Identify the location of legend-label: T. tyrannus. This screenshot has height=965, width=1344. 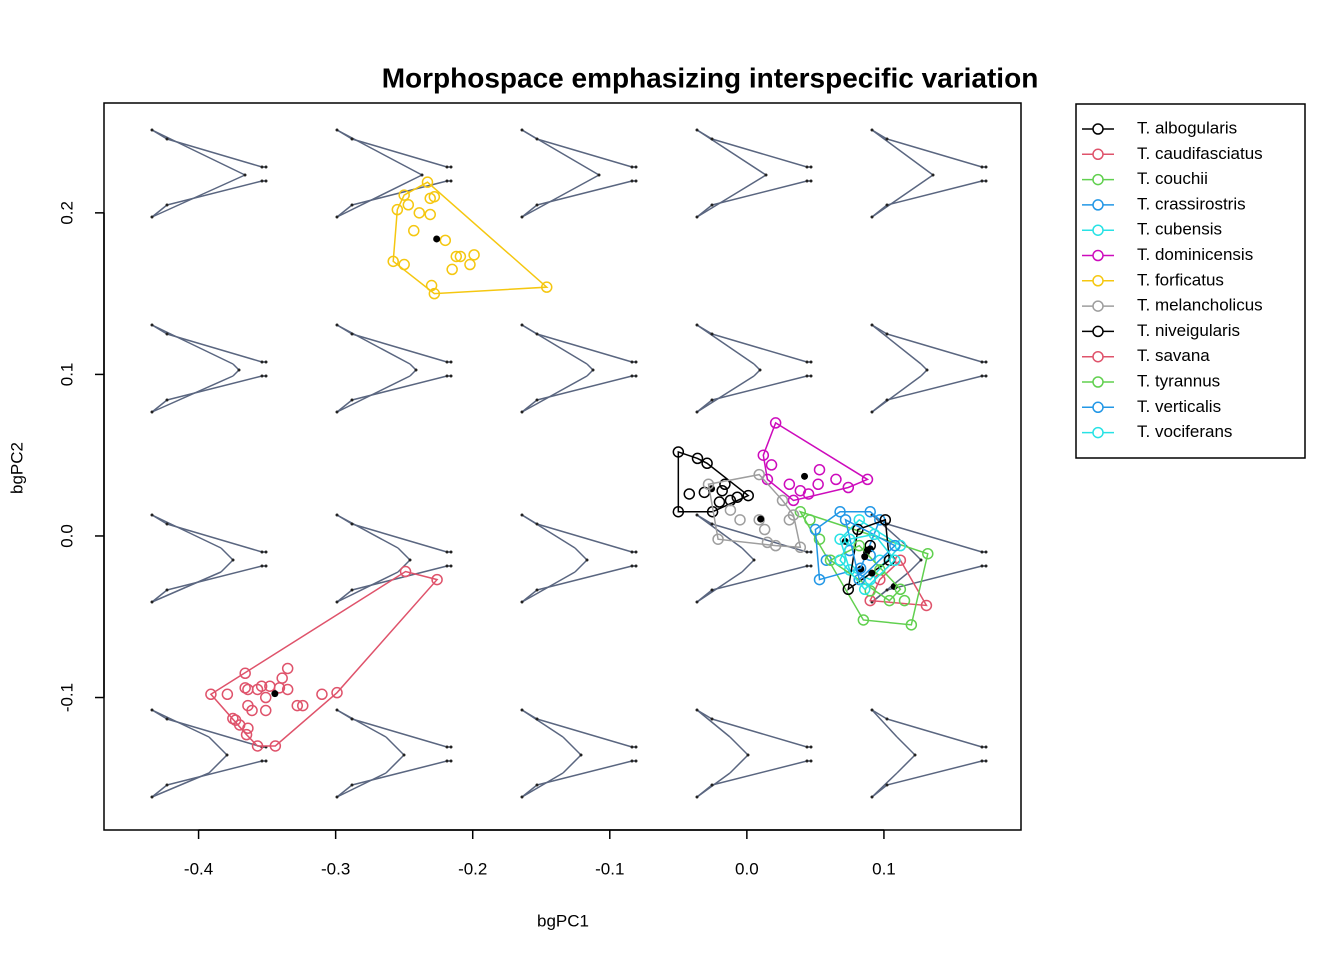
(1178, 380).